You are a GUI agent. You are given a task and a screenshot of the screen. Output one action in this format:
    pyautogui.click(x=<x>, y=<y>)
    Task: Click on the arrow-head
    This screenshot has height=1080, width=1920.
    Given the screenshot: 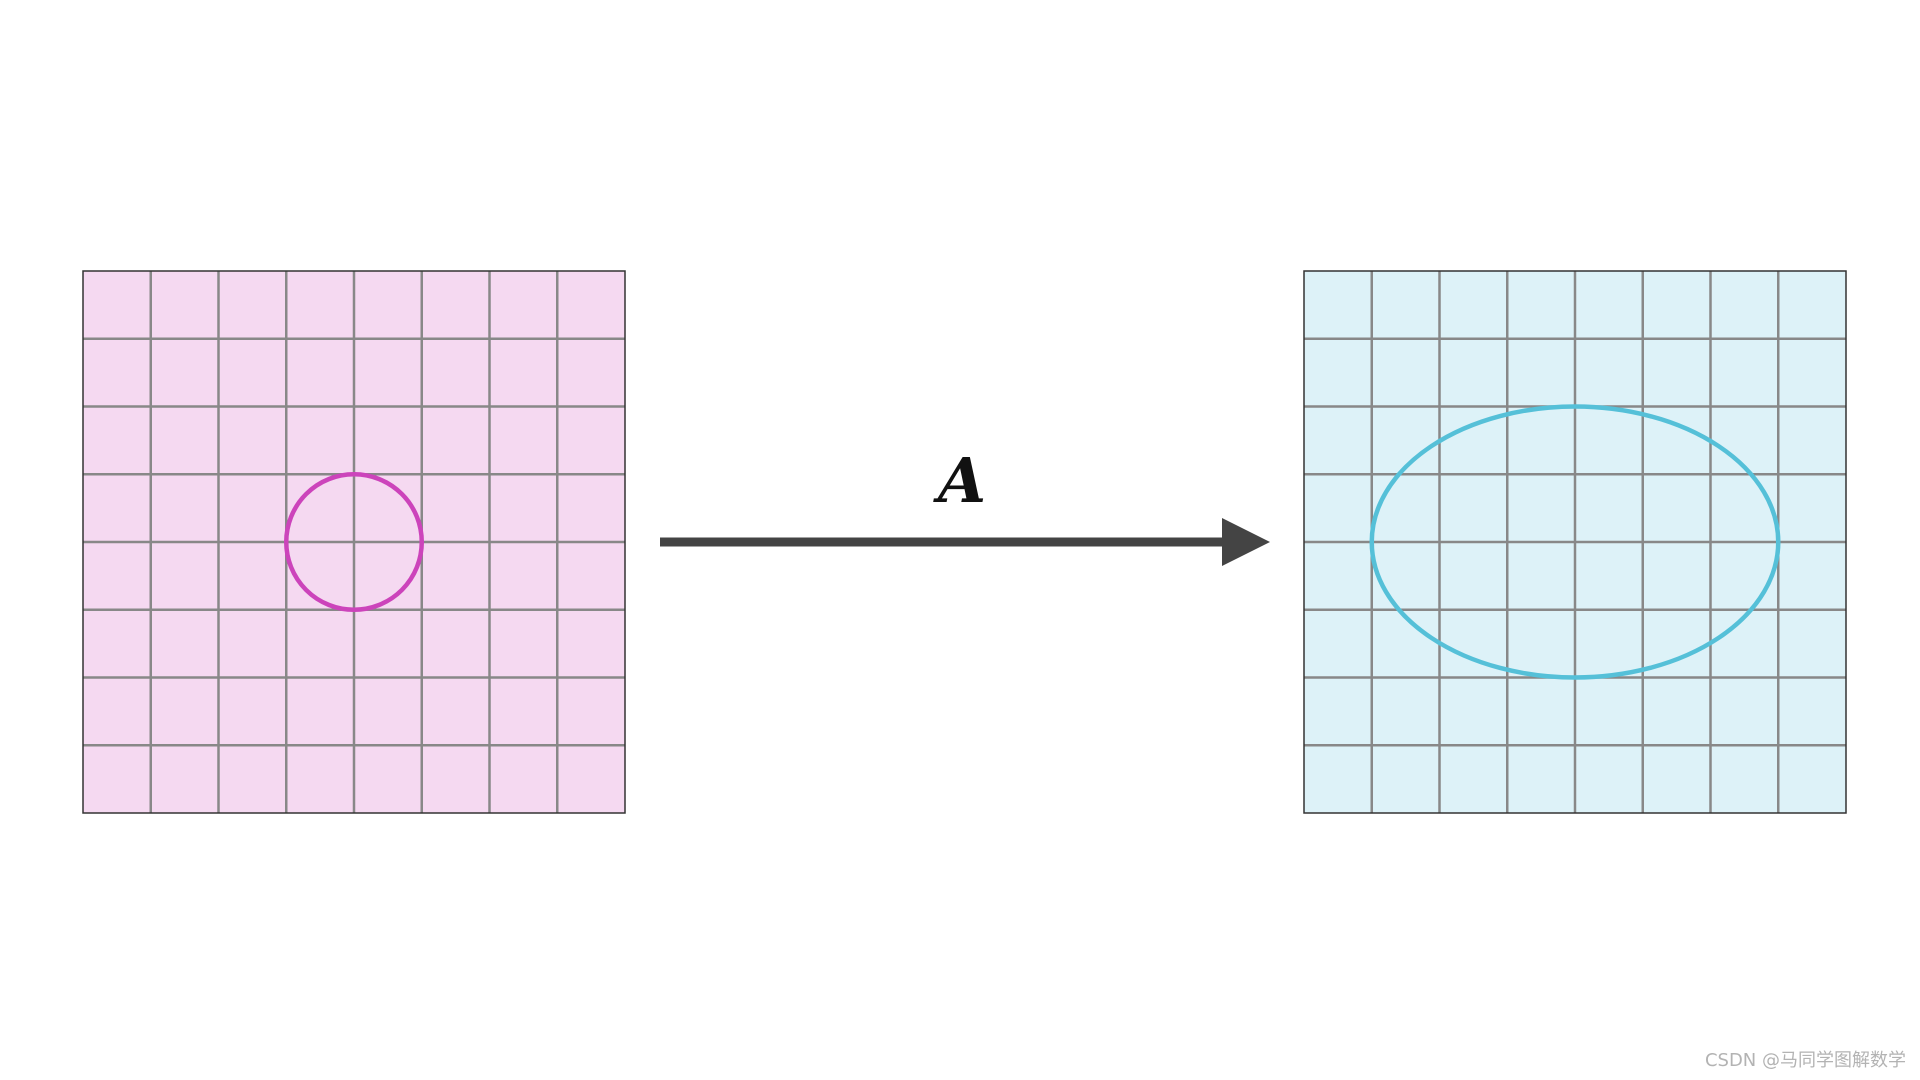 What is the action you would take?
    pyautogui.click(x=1246, y=542)
    